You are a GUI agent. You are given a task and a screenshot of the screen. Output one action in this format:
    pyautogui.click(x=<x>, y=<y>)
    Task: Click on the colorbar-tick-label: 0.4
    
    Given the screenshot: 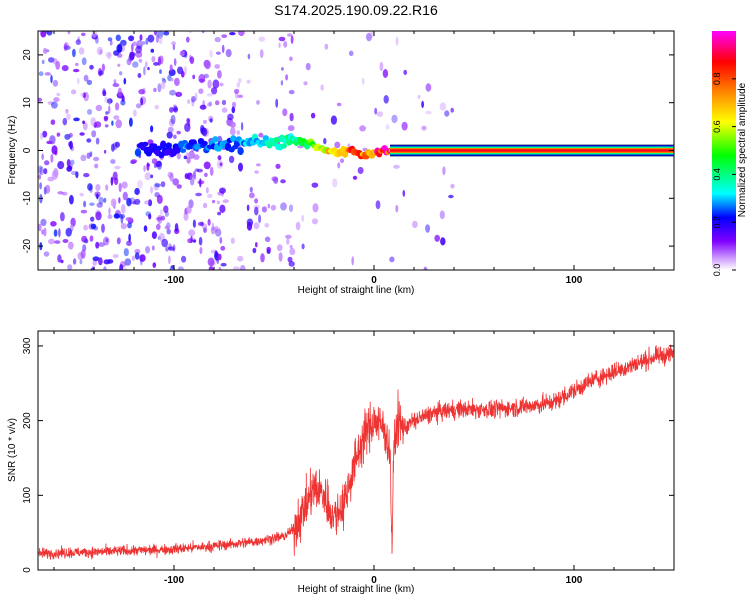 What is the action you would take?
    pyautogui.click(x=717, y=174)
    